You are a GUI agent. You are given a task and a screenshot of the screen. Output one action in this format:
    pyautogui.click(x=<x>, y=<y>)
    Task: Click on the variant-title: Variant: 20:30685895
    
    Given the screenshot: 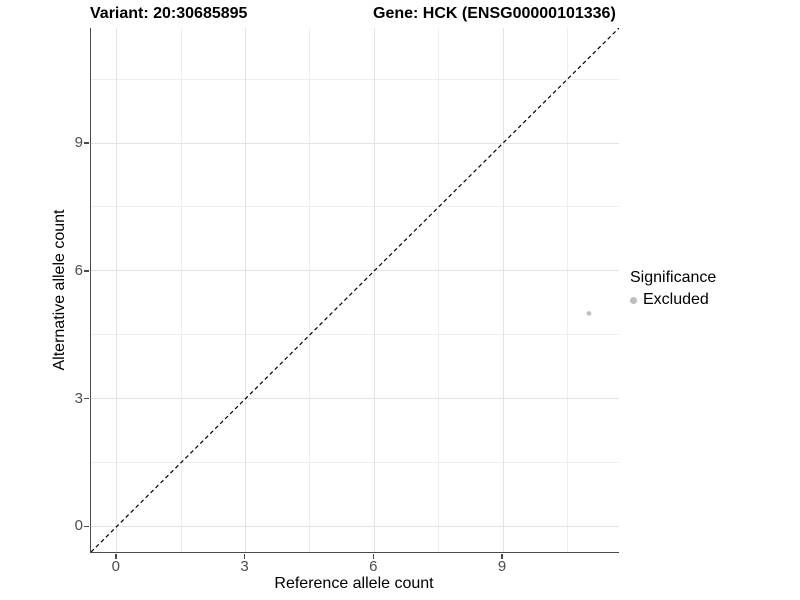 What is the action you would take?
    pyautogui.click(x=169, y=13)
    